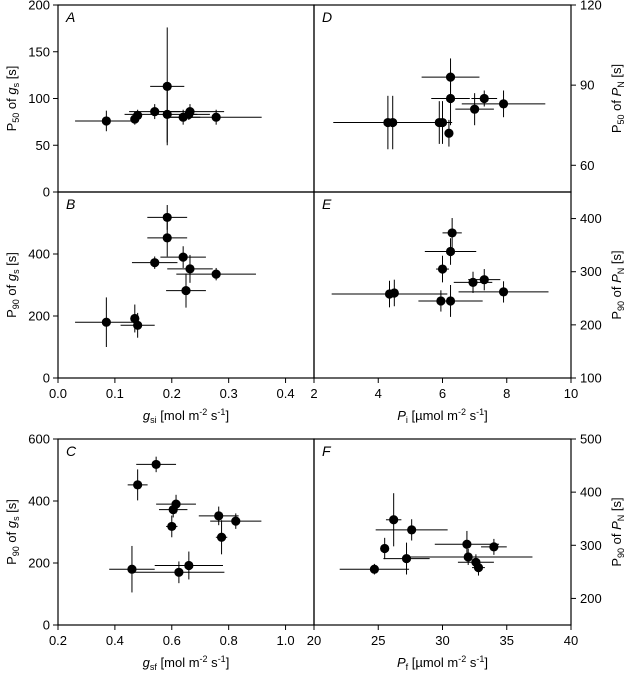 This screenshot has height=675, width=632. I want to click on panel-E-xtick-label: 6, so click(442, 393).